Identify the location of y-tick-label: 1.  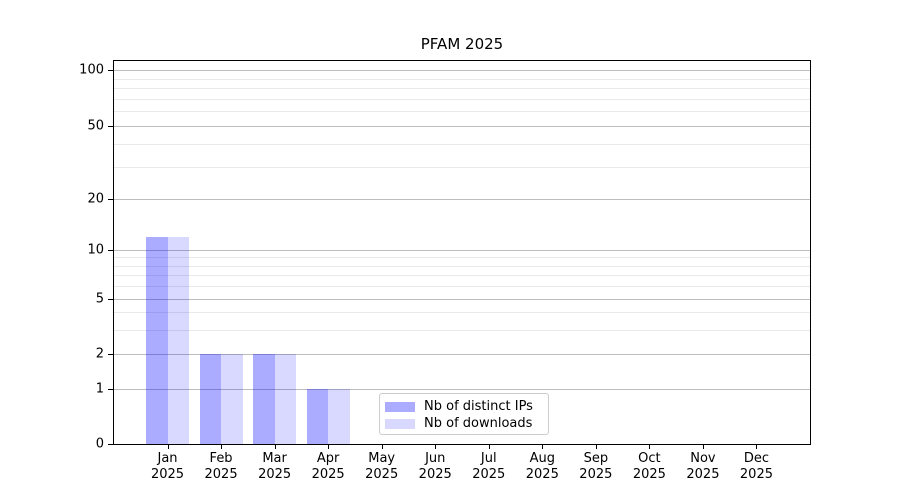
(99, 389).